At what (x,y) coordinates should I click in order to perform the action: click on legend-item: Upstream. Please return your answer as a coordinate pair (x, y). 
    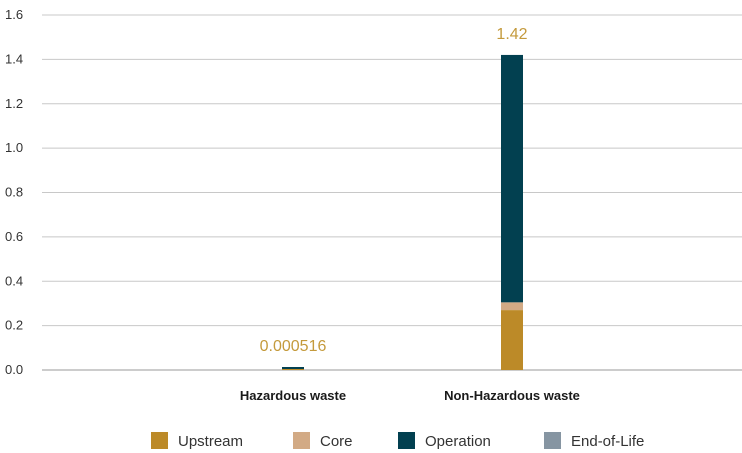
    Looking at the image, I should click on (197, 441).